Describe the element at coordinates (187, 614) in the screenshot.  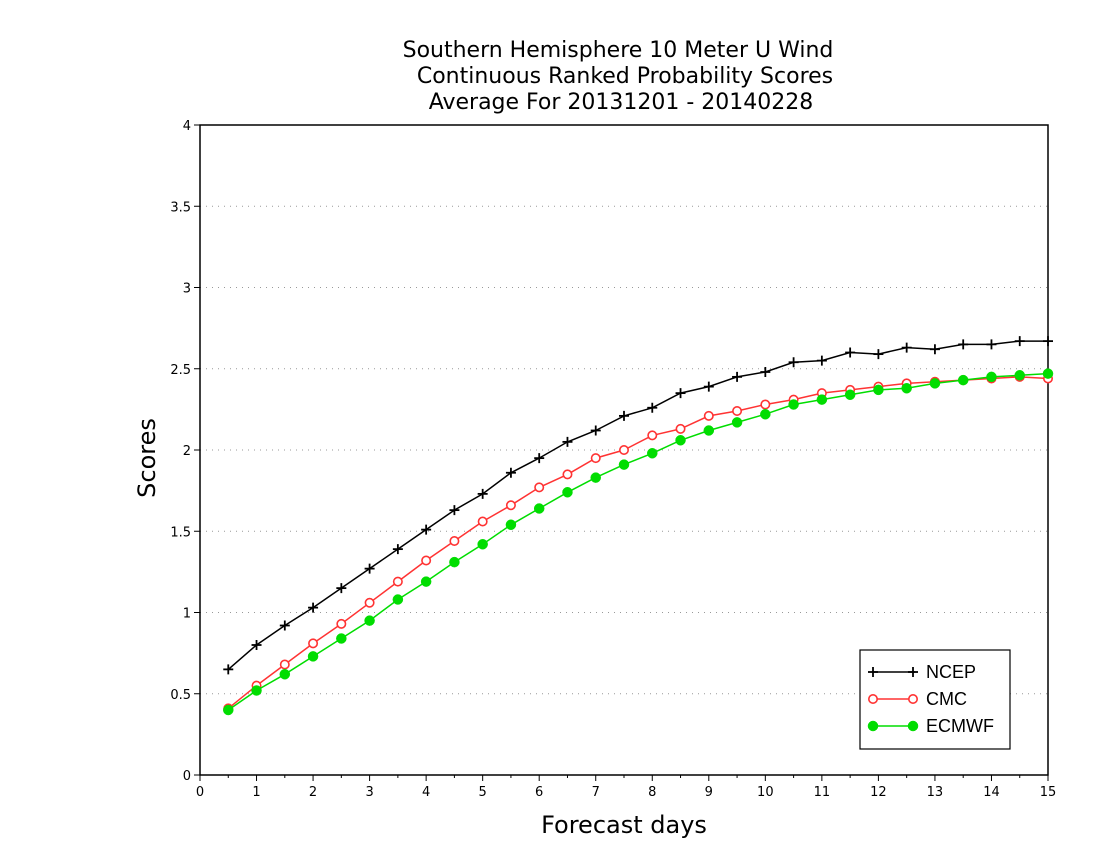
I see `y-tick-label: 1` at that location.